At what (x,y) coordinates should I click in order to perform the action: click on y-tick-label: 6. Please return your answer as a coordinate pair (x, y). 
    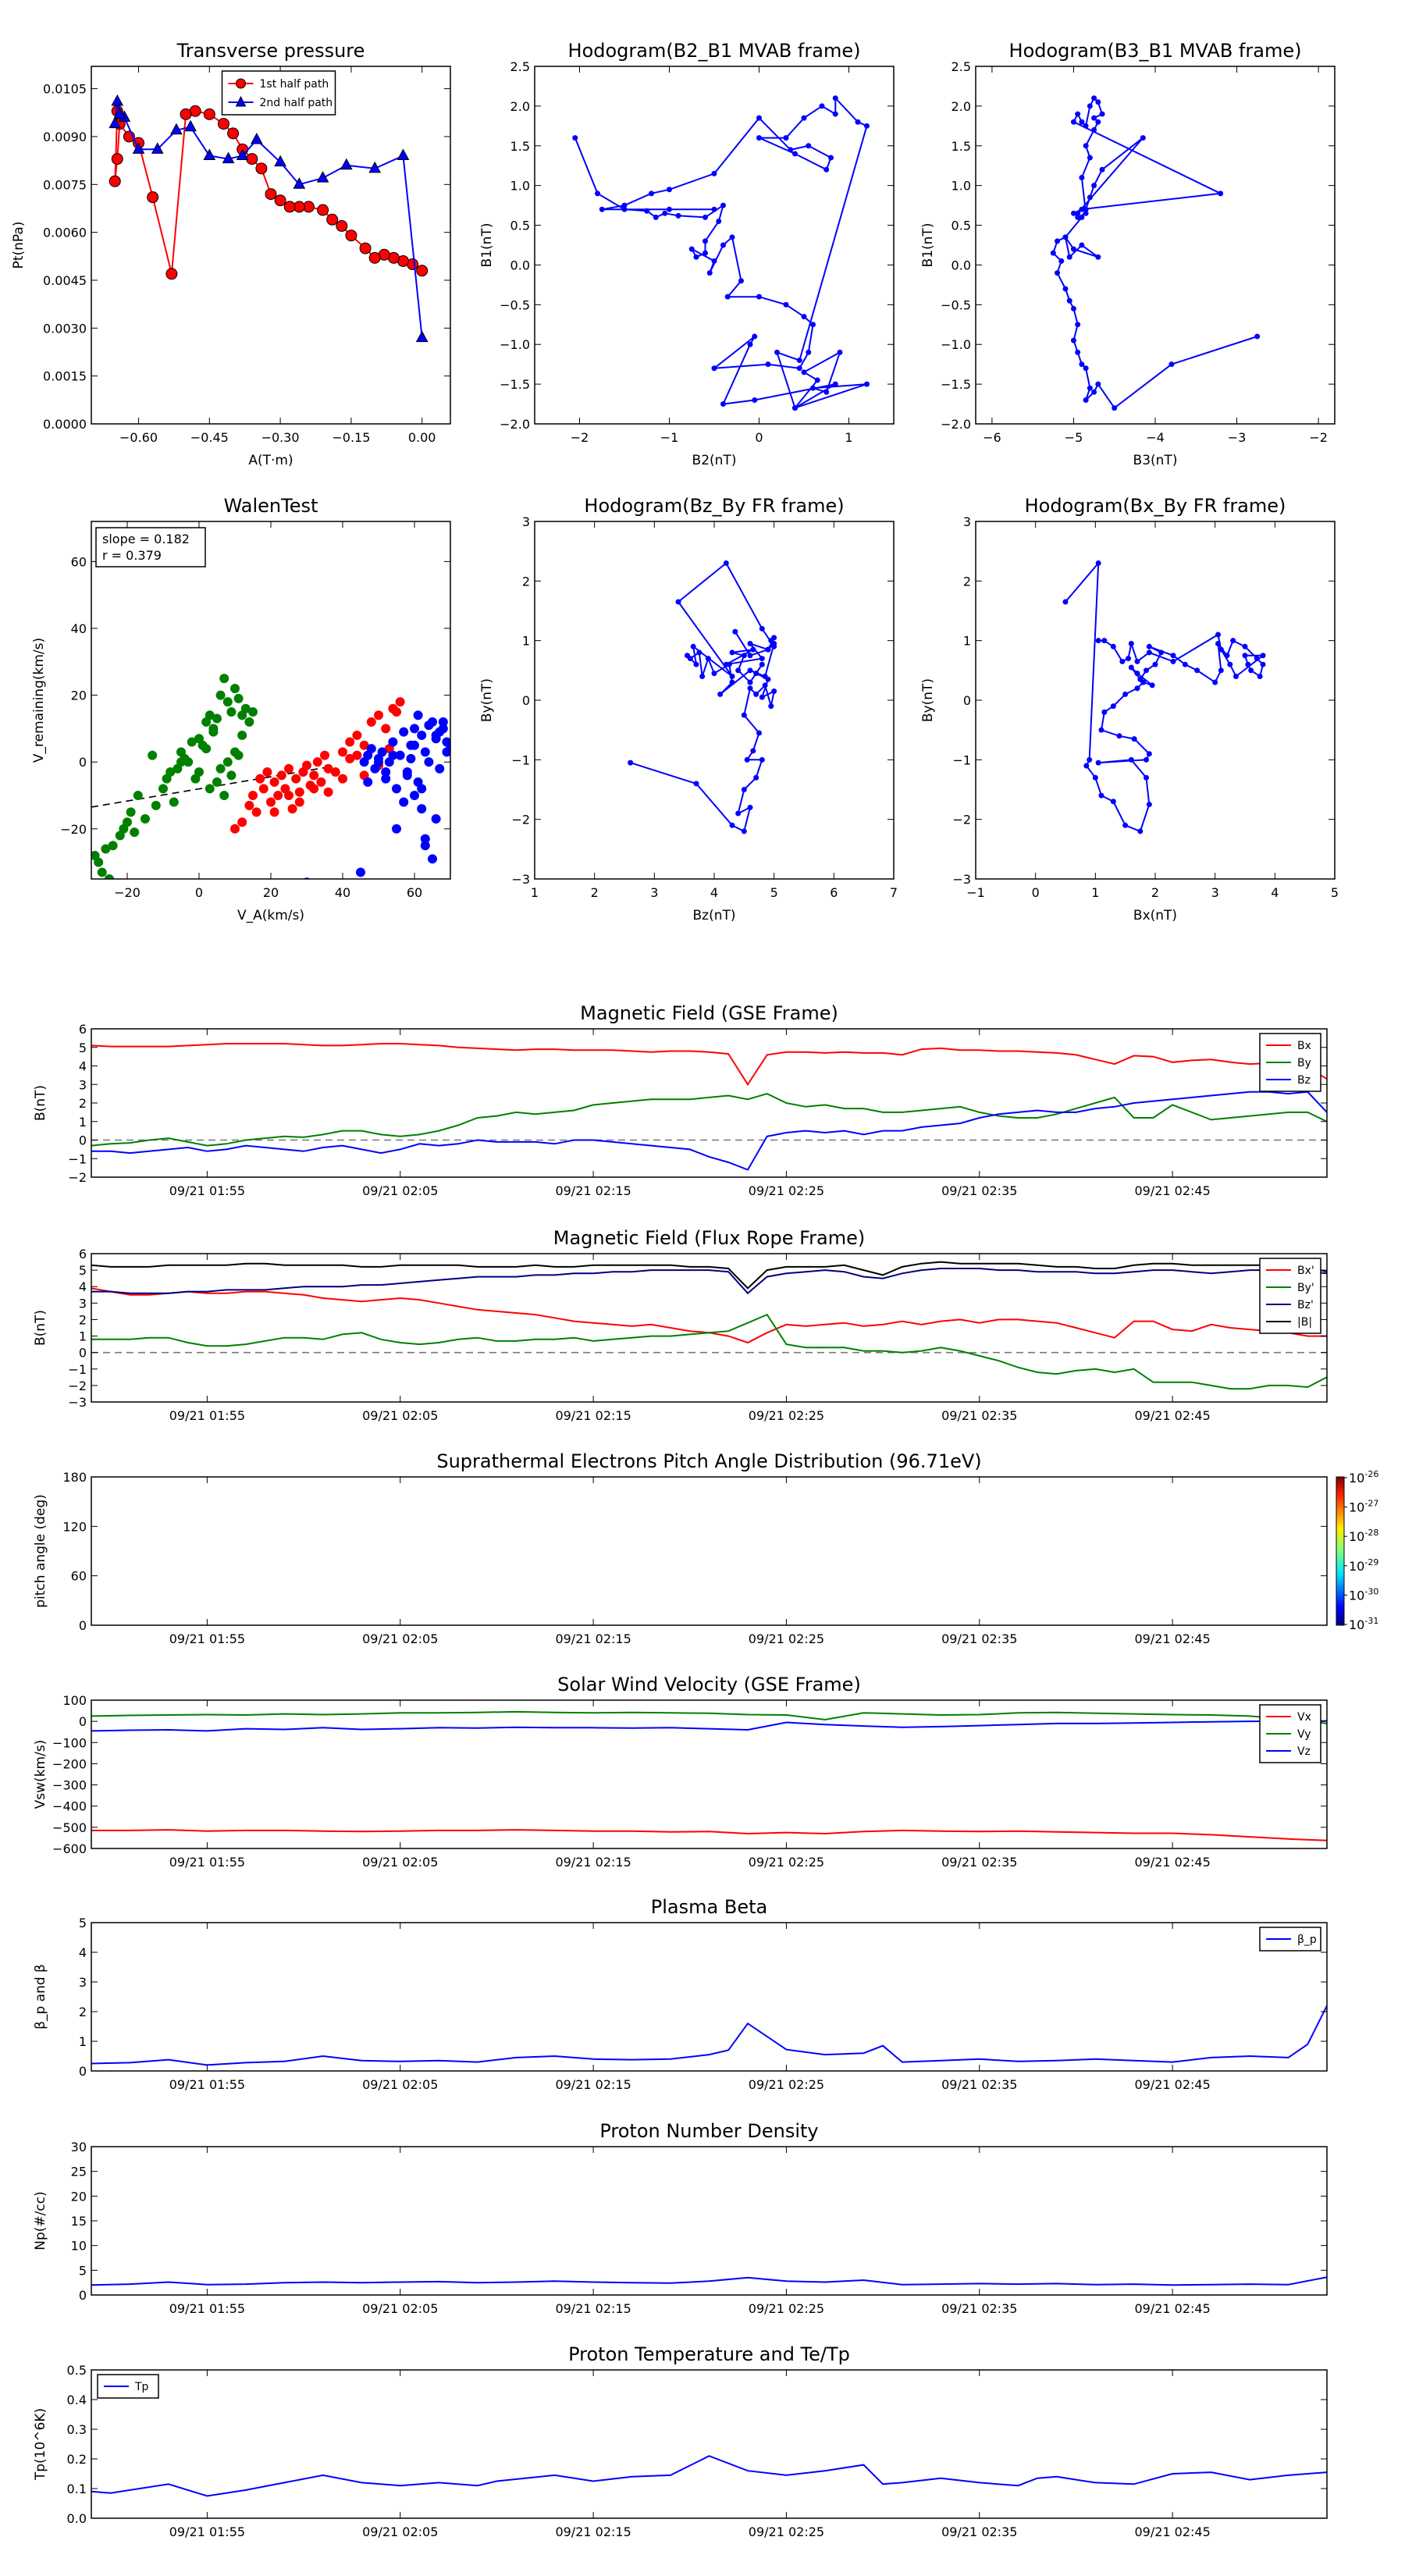
    Looking at the image, I should click on (83, 1254).